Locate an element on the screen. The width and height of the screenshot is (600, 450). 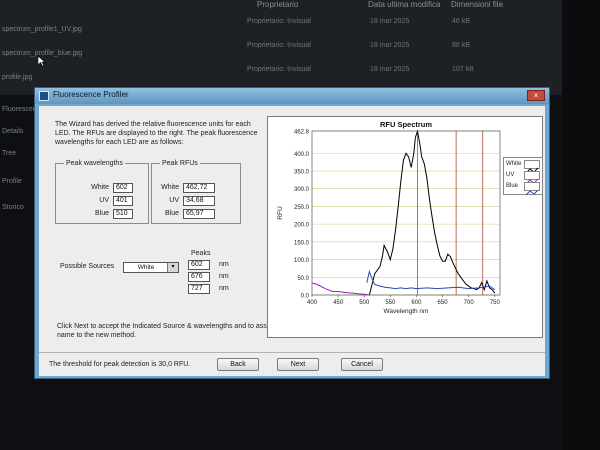
peak-rfu-uv-value: 34,68 is located at coordinates (199, 201).